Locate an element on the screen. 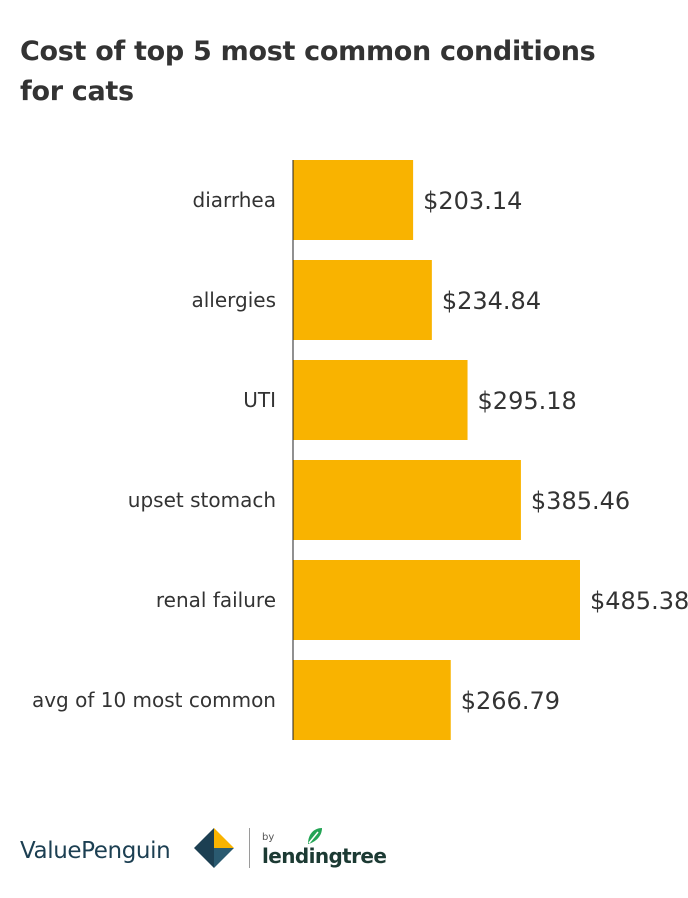  bar-renal-failure is located at coordinates (436, 600).